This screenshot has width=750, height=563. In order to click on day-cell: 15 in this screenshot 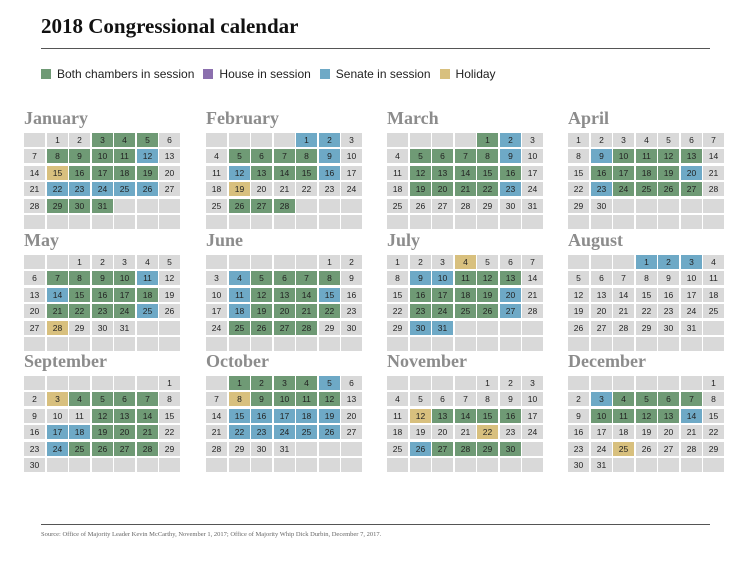, I will do `click(329, 295)`.